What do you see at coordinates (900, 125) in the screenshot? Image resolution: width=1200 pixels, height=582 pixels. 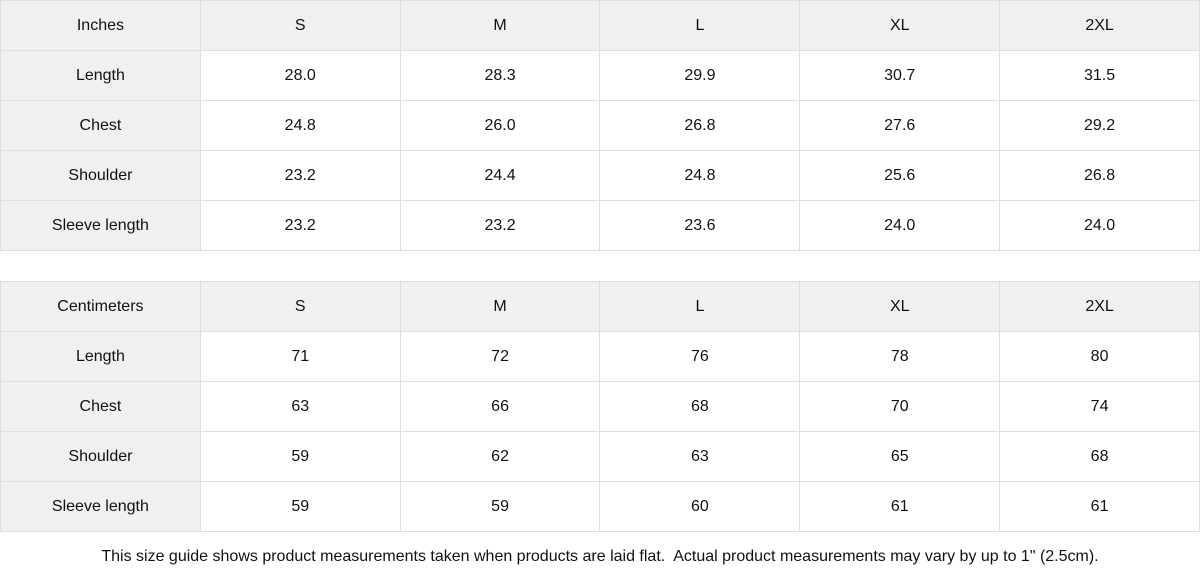 I see `value-cell: 27.6` at bounding box center [900, 125].